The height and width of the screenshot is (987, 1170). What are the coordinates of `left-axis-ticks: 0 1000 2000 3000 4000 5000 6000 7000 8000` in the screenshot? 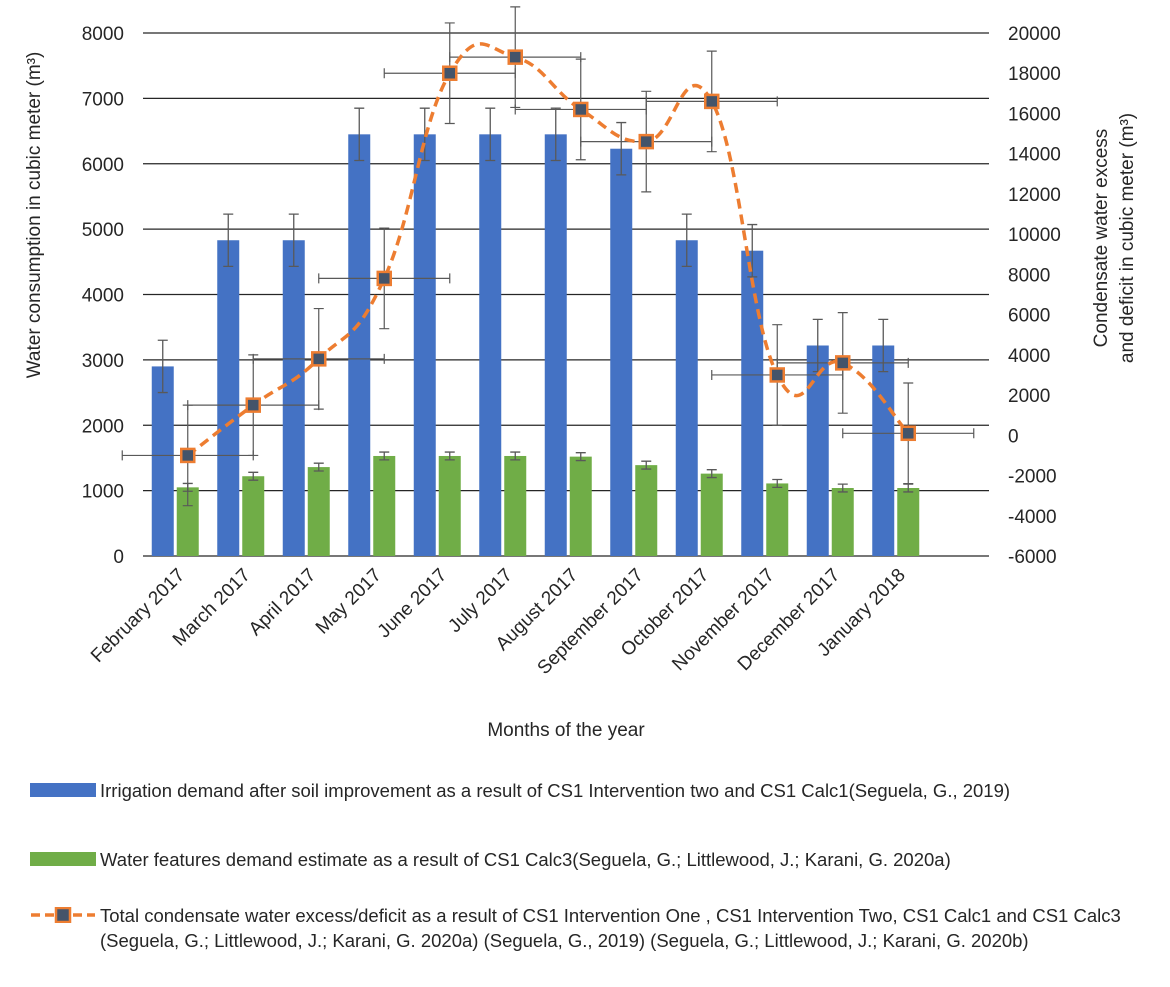 It's located at (103, 296).